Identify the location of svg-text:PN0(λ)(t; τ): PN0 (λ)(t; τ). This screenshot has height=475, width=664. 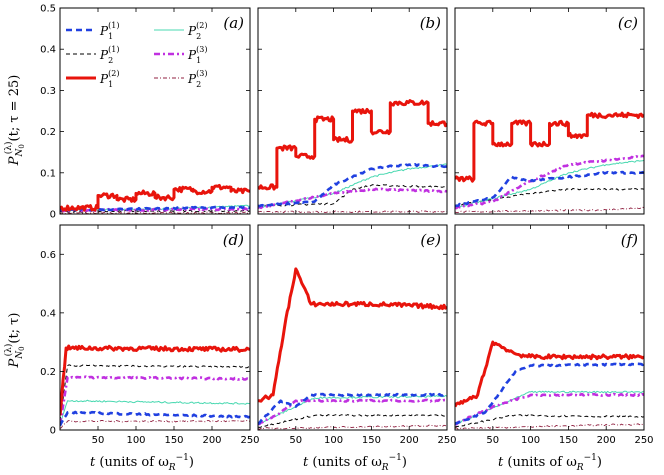
(14, 341).